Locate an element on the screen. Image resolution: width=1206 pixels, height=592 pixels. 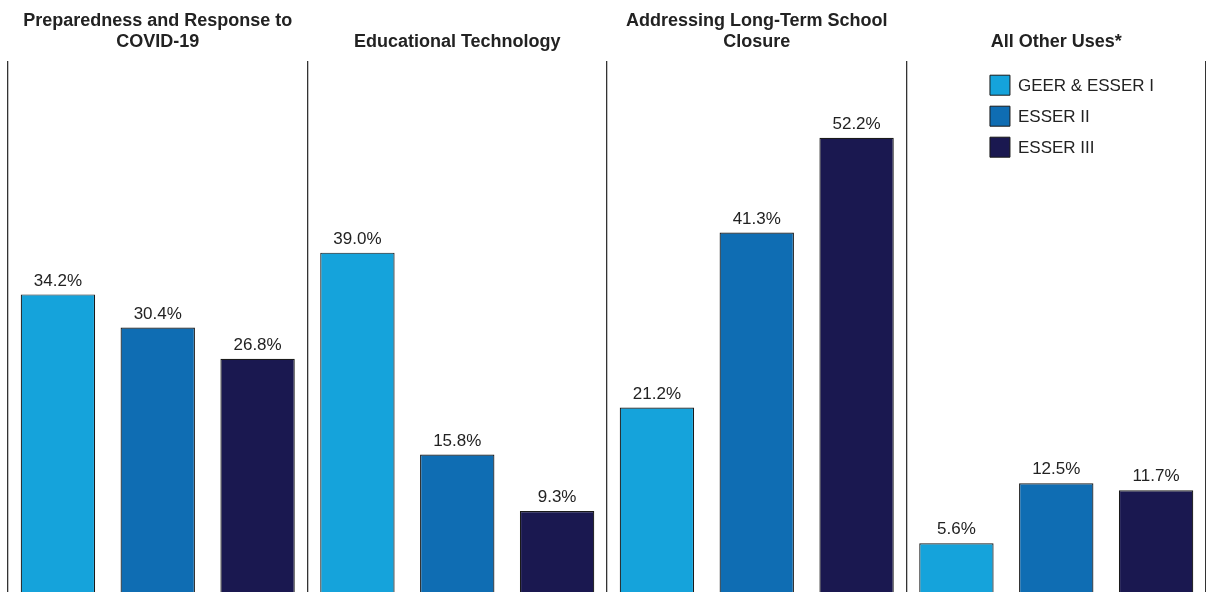
legend-label: ESSER III is located at coordinates (1056, 147).